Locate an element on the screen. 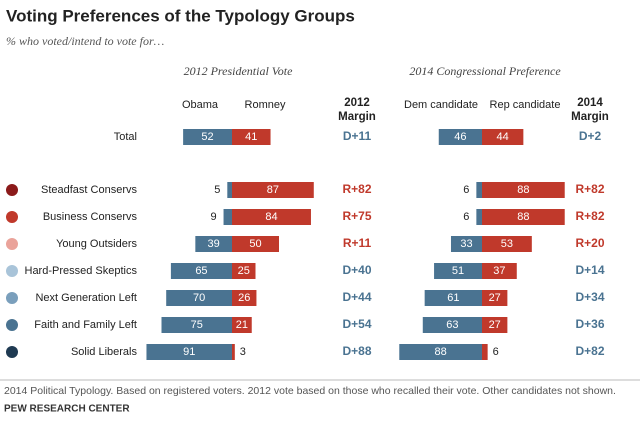 Image resolution: width=640 pixels, height=432 pixels. value-label: 51 is located at coordinates (458, 271).